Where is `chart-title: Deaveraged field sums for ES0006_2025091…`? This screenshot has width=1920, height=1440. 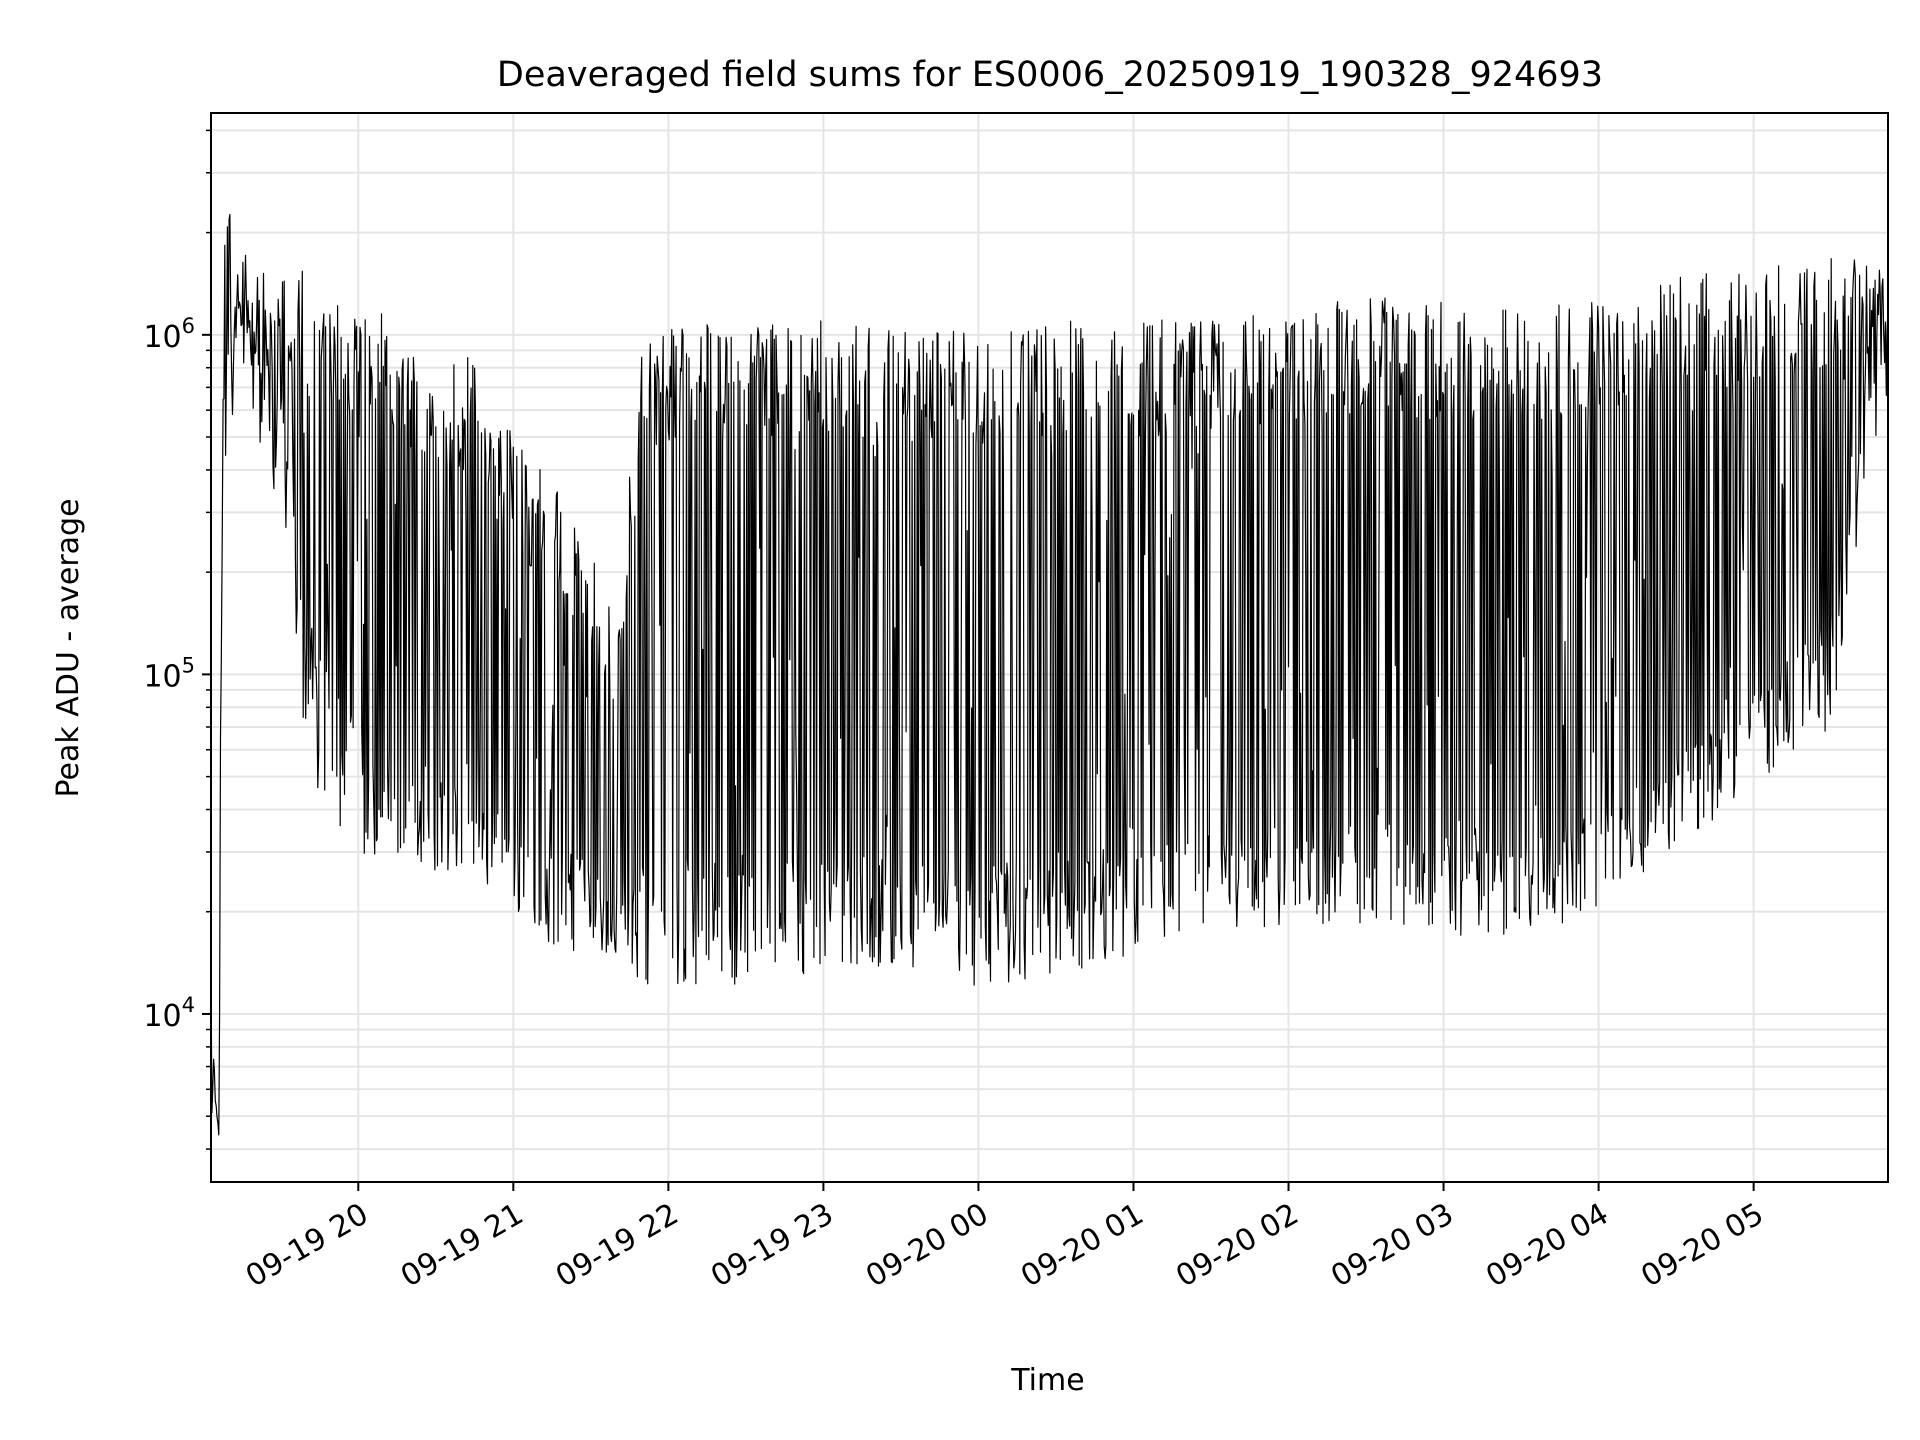 chart-title: Deaveraged field sums for ES0006_2025091… is located at coordinates (1050, 75).